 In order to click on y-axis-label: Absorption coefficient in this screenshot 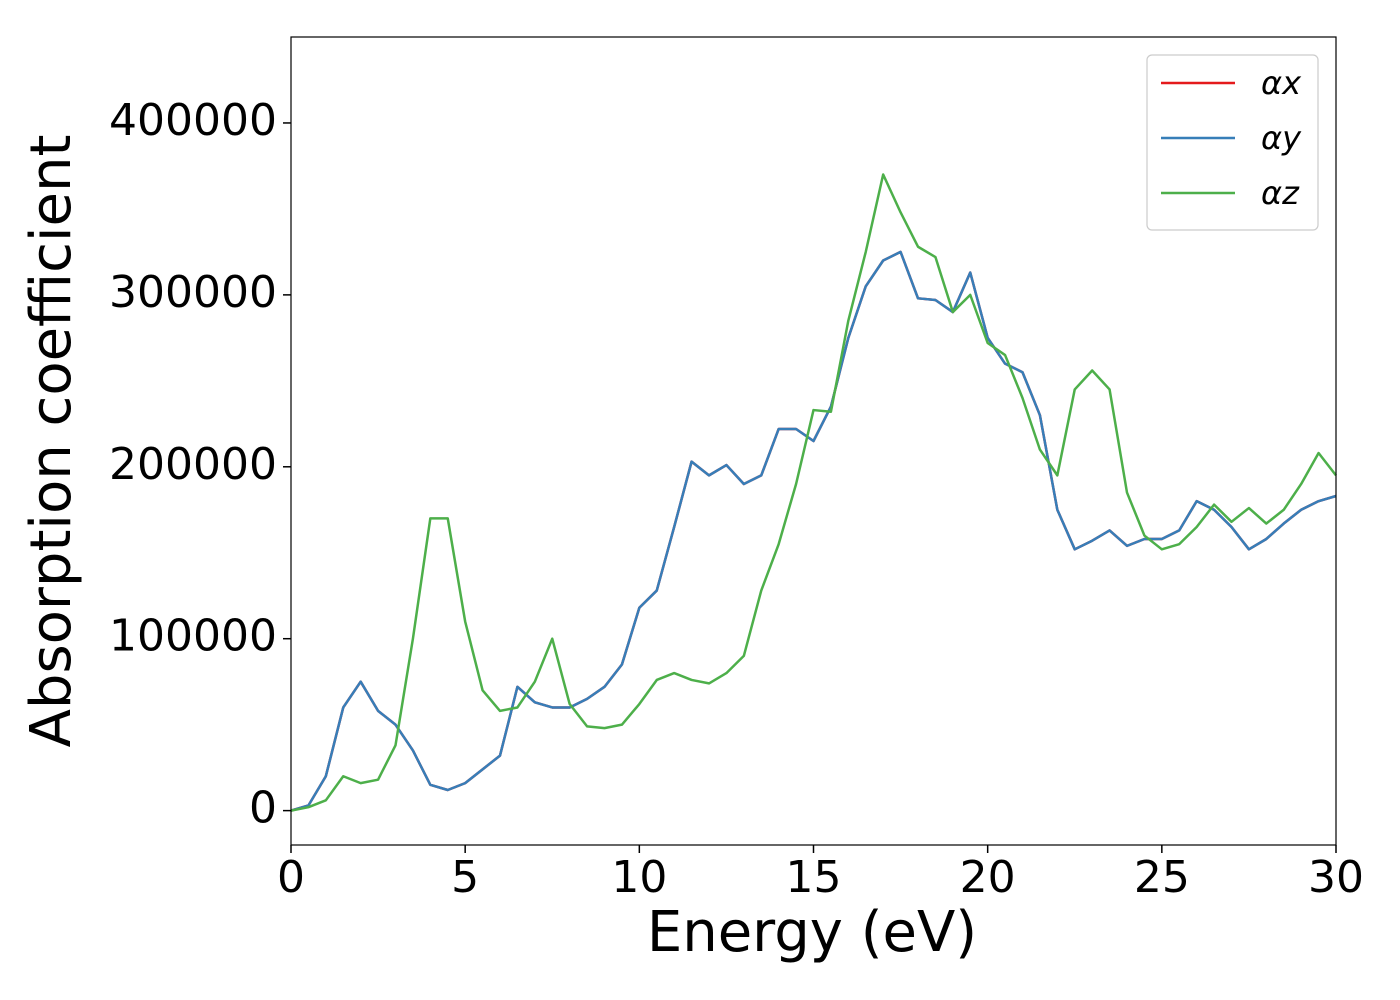, I will do `click(51, 441)`.